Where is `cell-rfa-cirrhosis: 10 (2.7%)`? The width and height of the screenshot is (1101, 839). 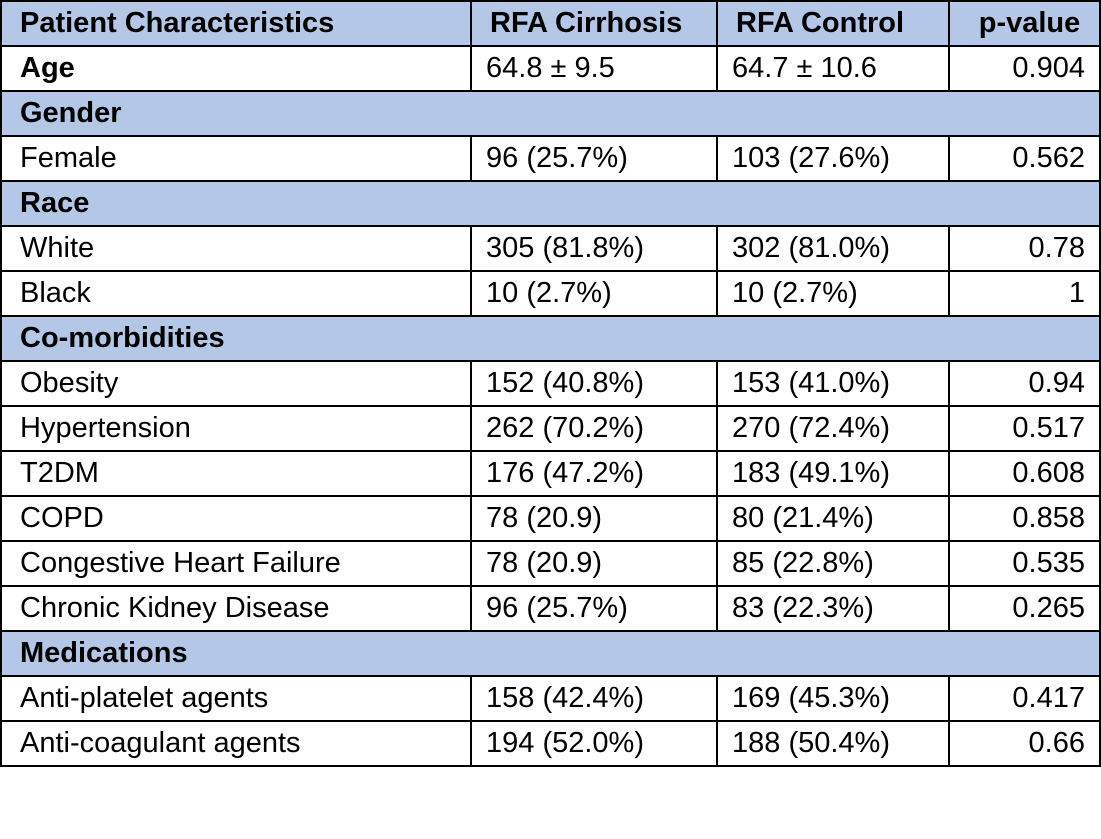
cell-rfa-cirrhosis: 10 (2.7%) is located at coordinates (594, 293).